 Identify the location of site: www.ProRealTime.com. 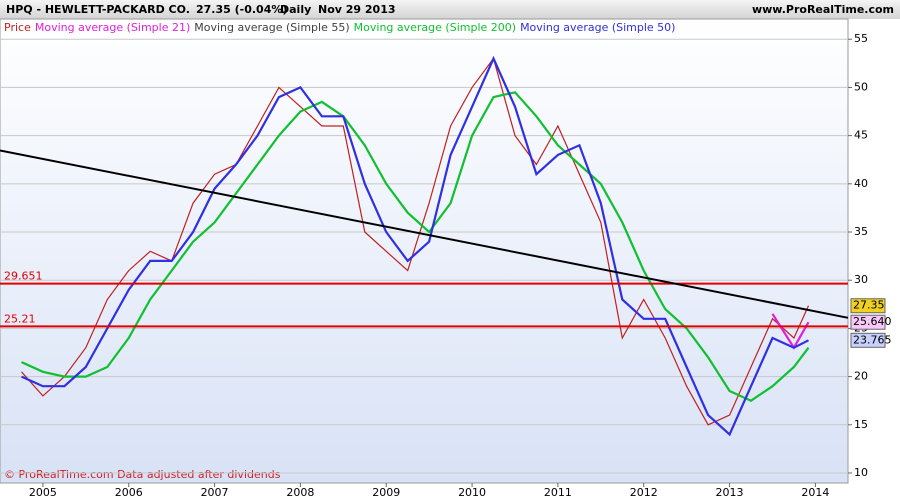
(823, 9).